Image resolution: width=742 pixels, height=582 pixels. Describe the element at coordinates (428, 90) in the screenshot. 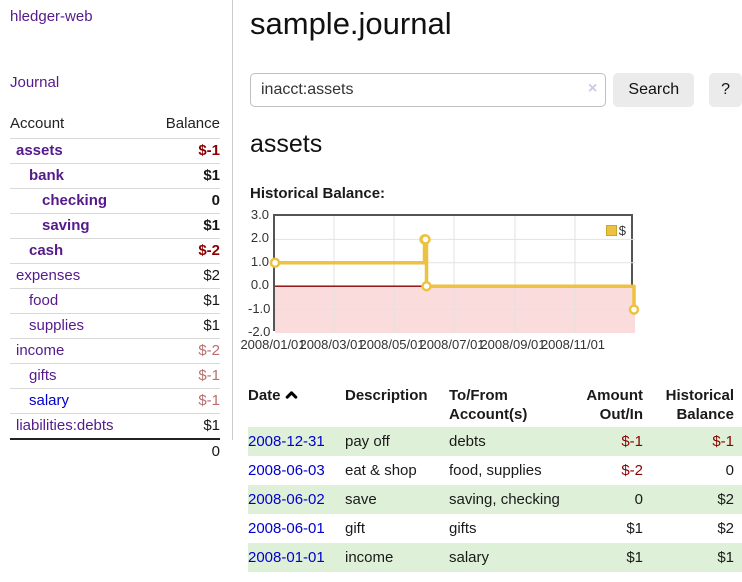

I see `search-input` at that location.